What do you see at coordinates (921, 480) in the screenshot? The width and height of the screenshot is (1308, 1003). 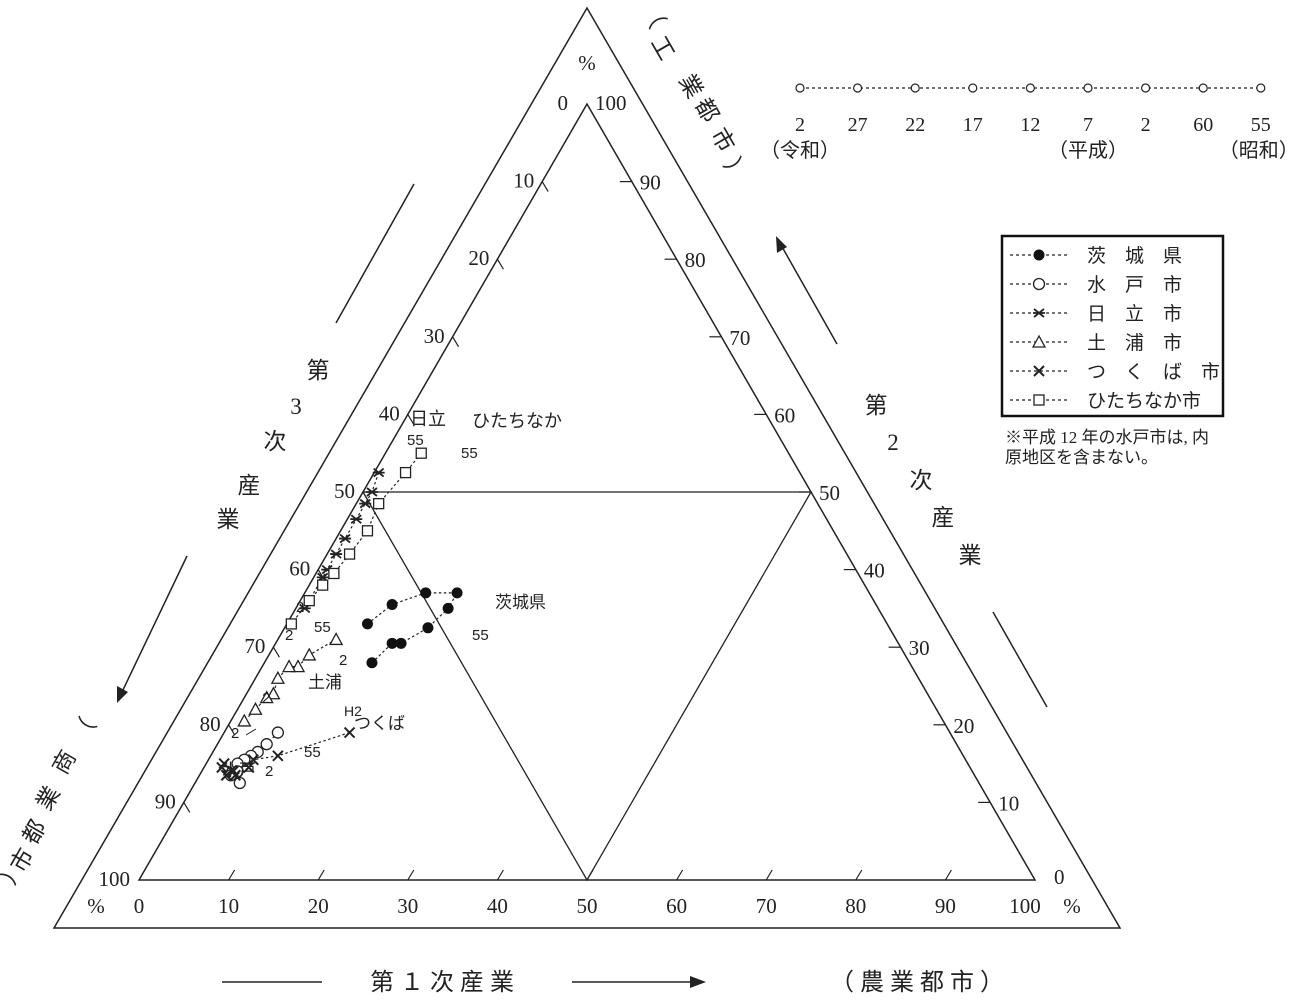 I see `axis-title-right: 次` at bounding box center [921, 480].